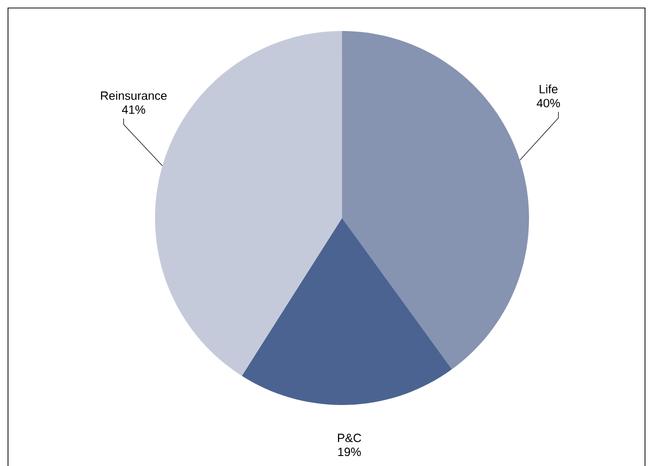 The image size is (652, 466). Describe the element at coordinates (134, 109) in the screenshot. I see `data-label: 41%` at that location.